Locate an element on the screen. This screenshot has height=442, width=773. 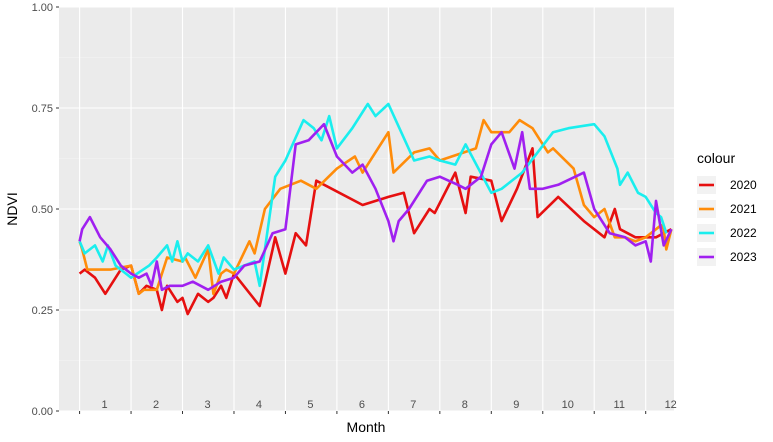
x-tick-label: 9 is located at coordinates (516, 405).